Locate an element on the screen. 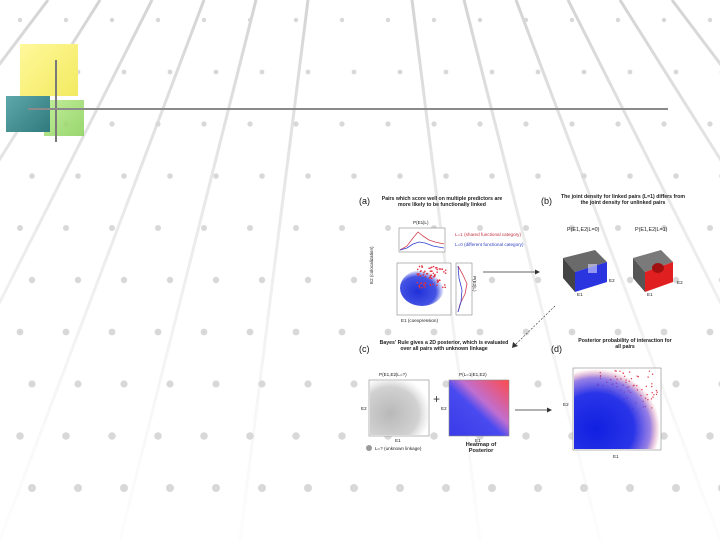  arrow-a-to-b-head is located at coordinates (537, 272).